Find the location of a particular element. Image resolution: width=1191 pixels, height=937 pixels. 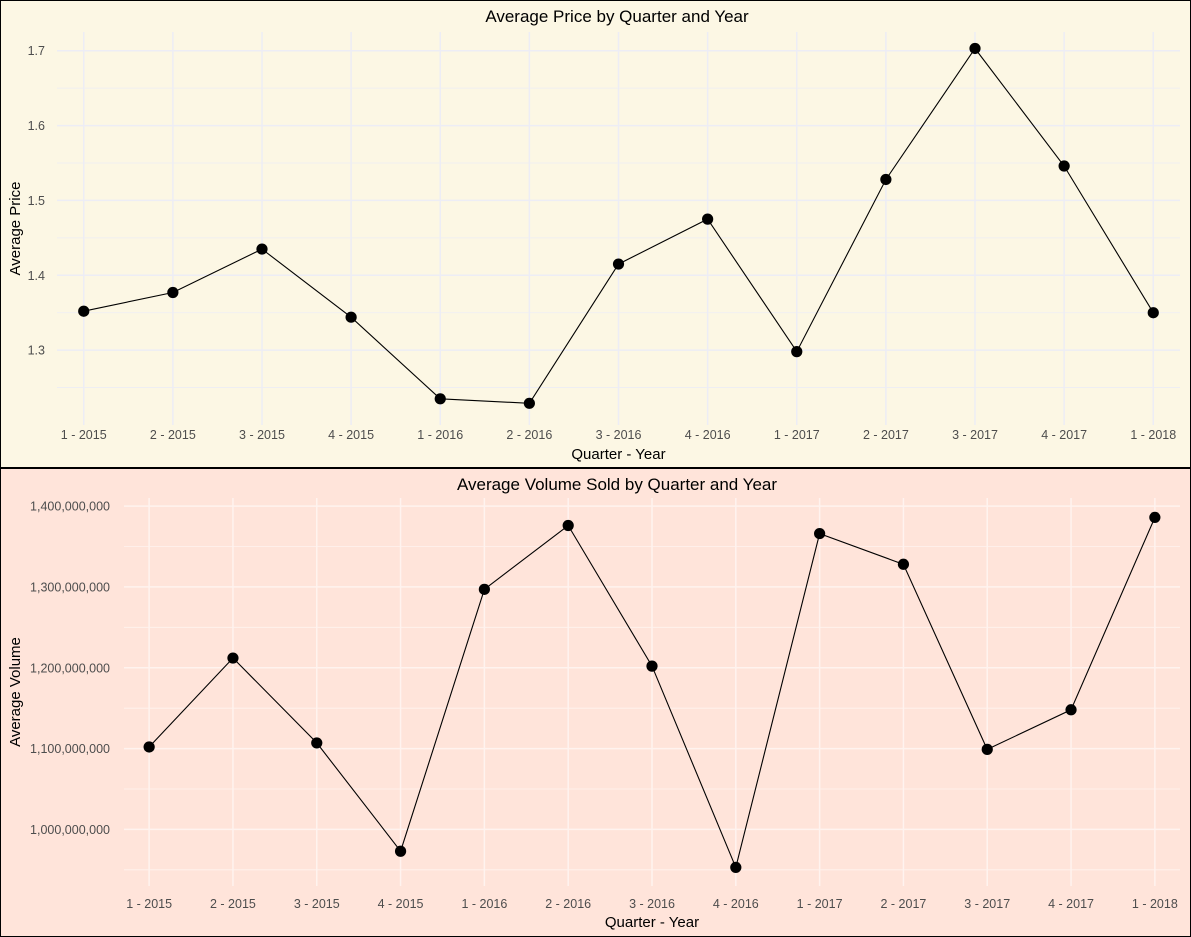

price-chart-x-axis-title: Quarter - Year is located at coordinates (618, 454).